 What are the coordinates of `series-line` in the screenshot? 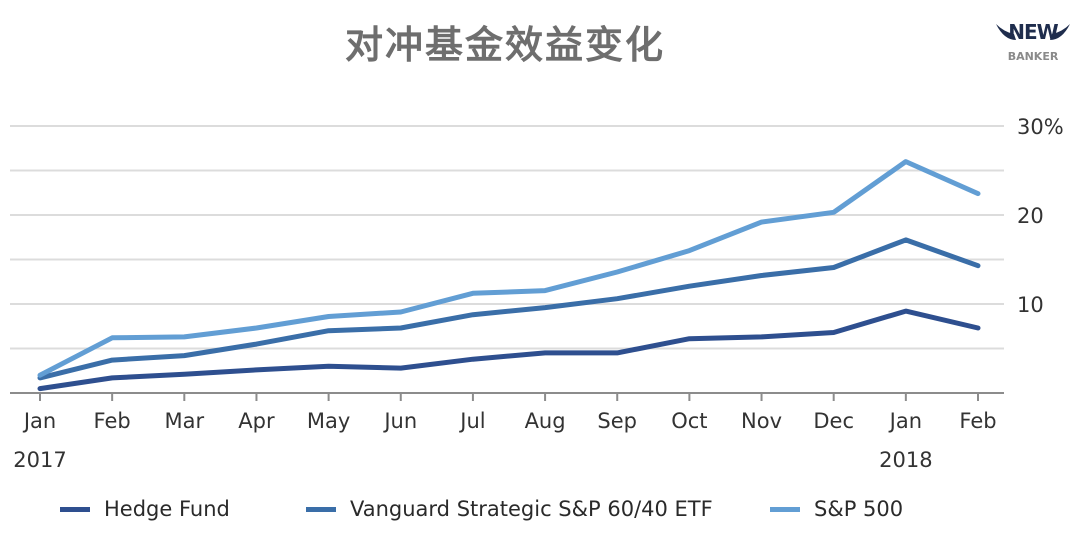 It's located at (509, 350).